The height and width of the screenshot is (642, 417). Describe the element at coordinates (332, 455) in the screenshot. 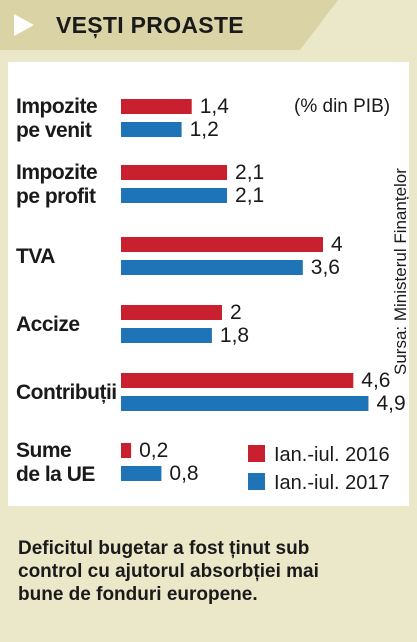

I see `legend-label: Ian.-iul. 2016` at that location.